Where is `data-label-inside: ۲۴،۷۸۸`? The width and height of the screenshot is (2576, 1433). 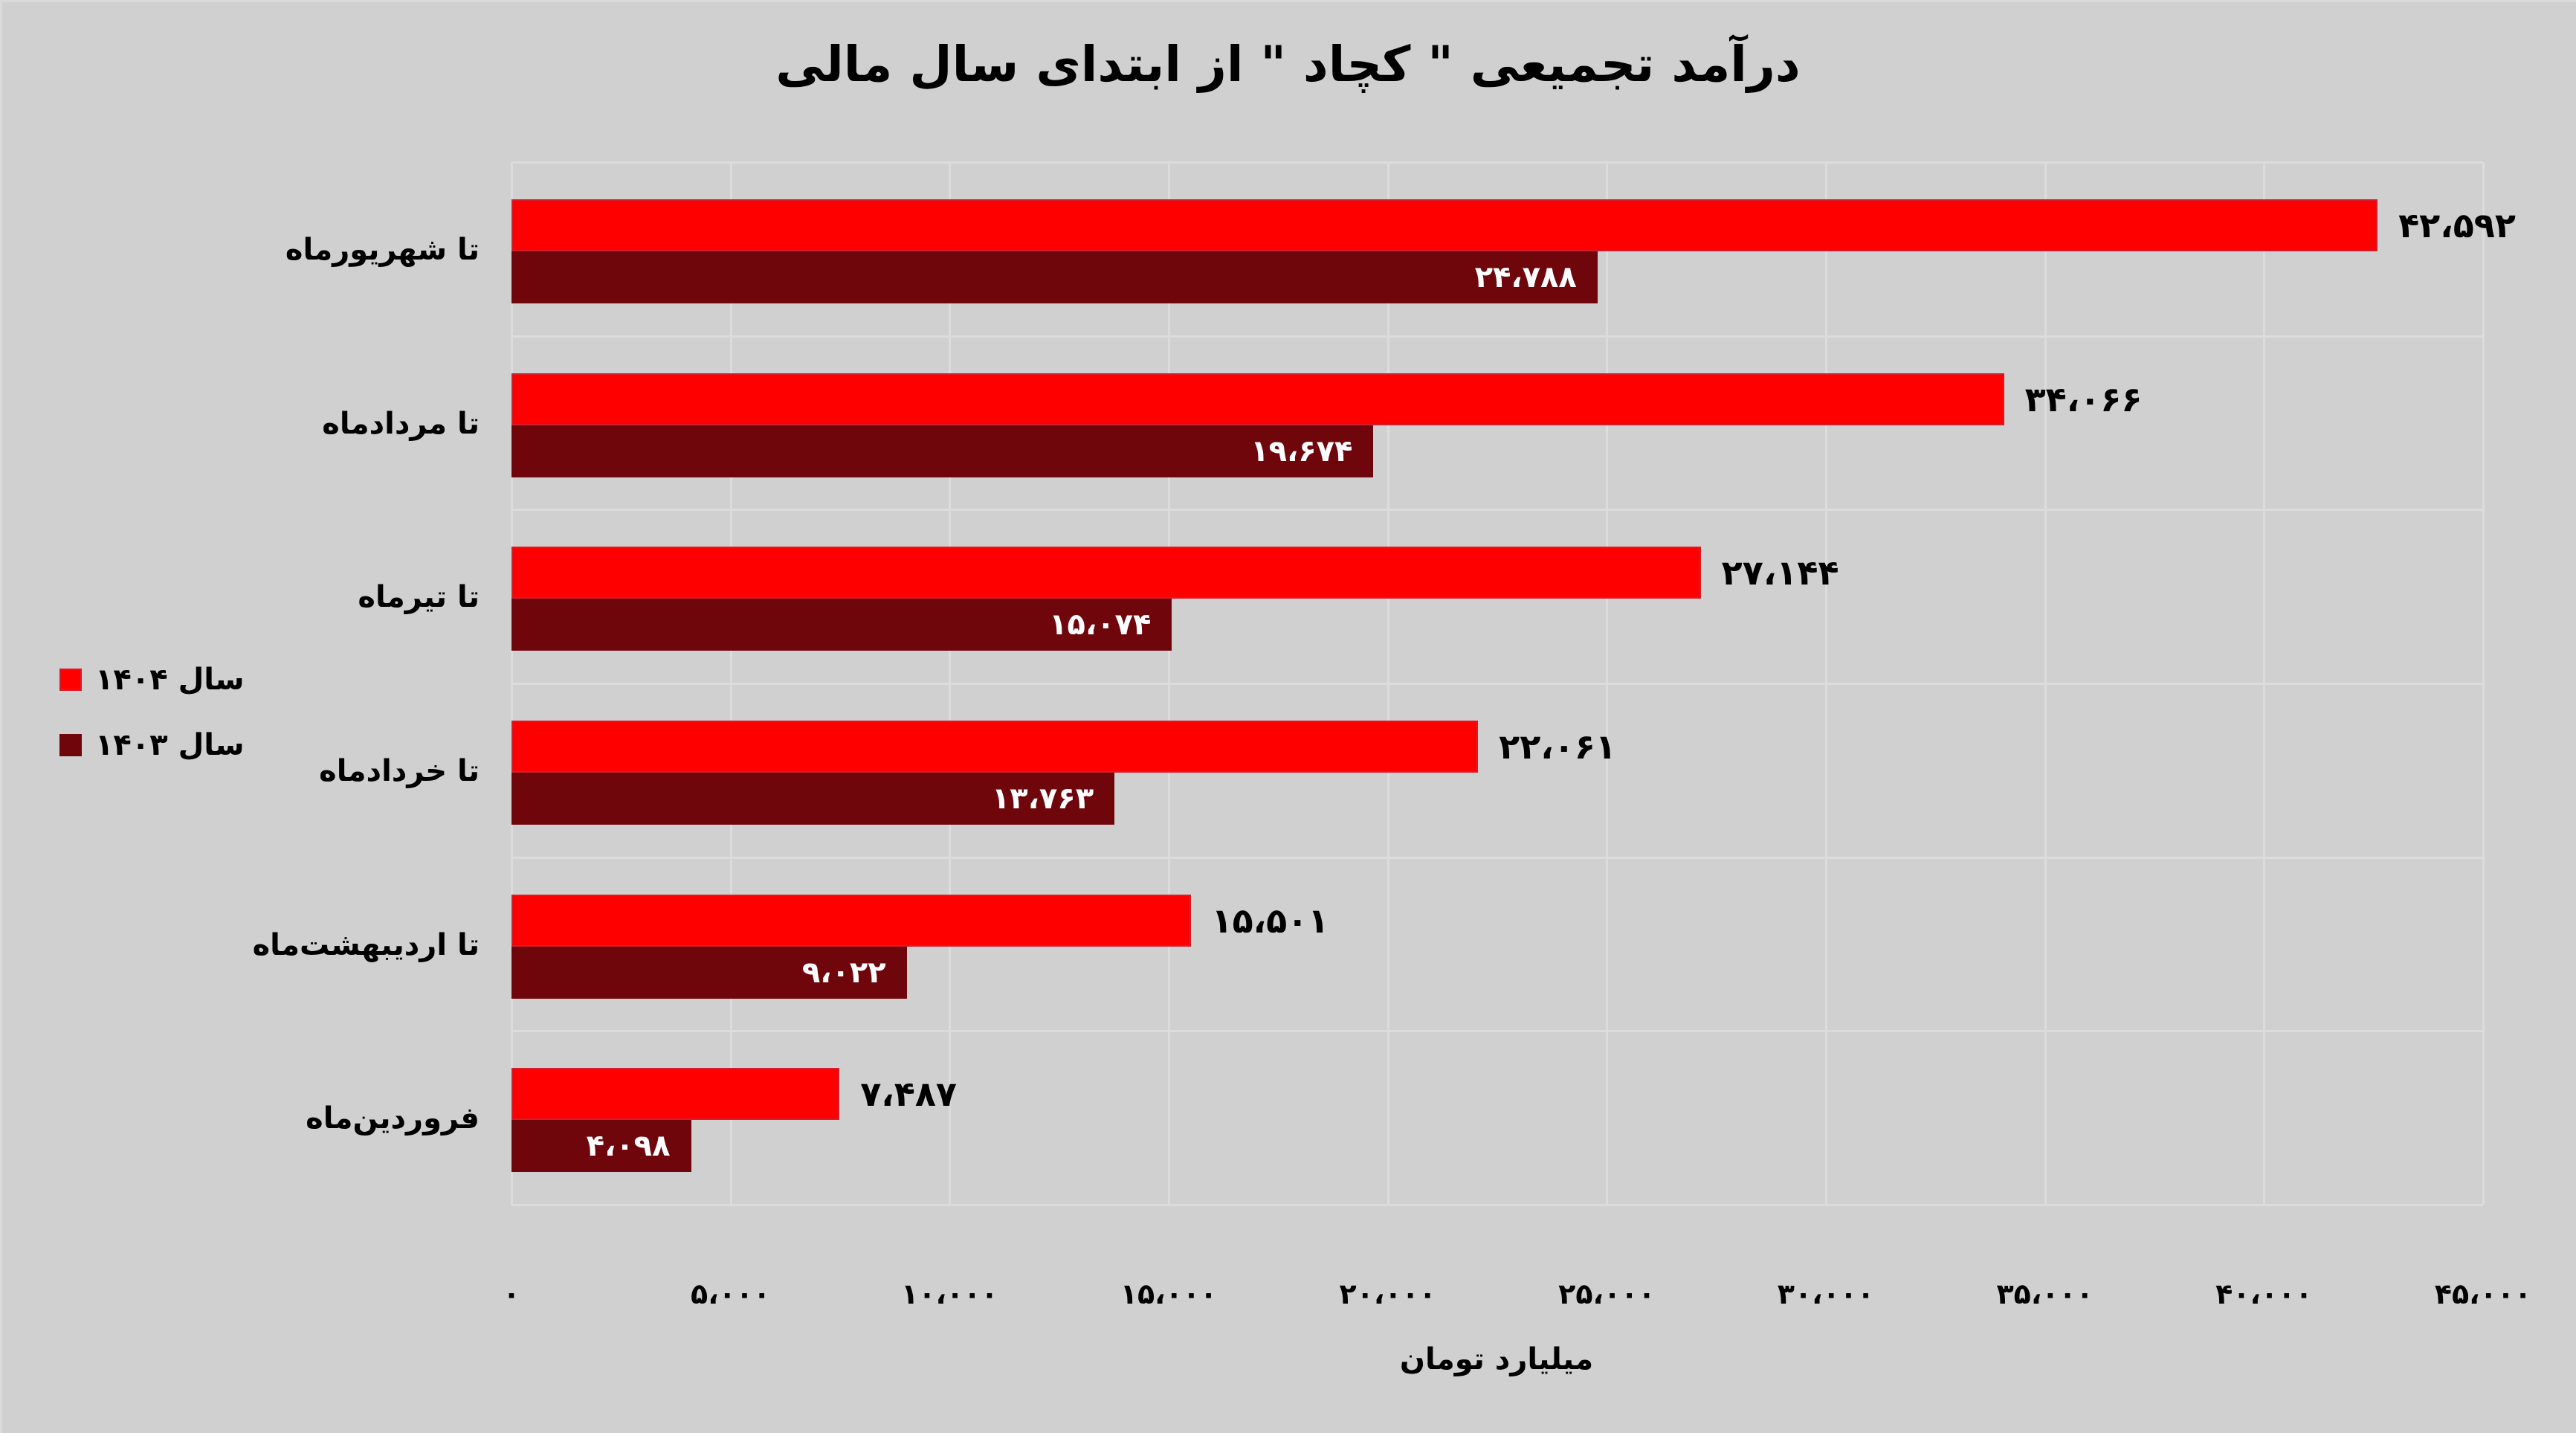
data-label-inside: ۲۴،۷۸۸ is located at coordinates (1525, 277).